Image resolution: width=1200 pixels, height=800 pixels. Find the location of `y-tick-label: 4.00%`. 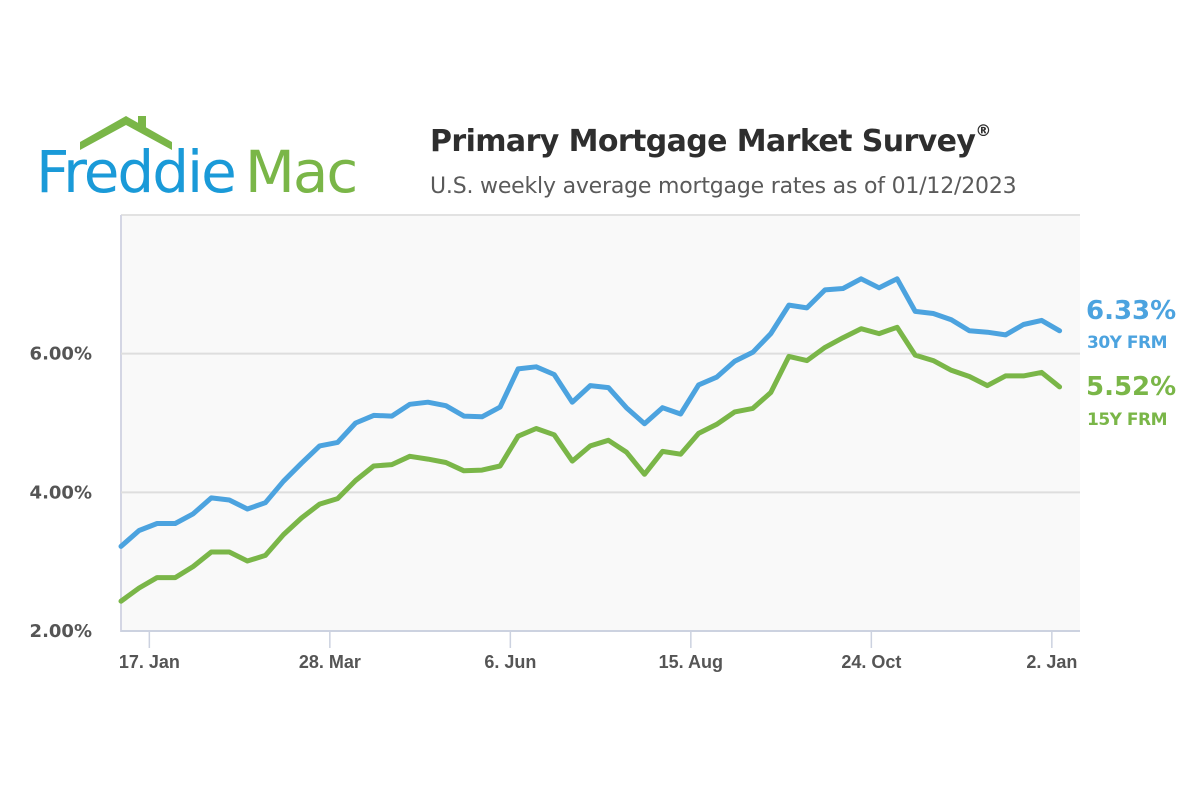

y-tick-label: 4.00% is located at coordinates (61, 492).